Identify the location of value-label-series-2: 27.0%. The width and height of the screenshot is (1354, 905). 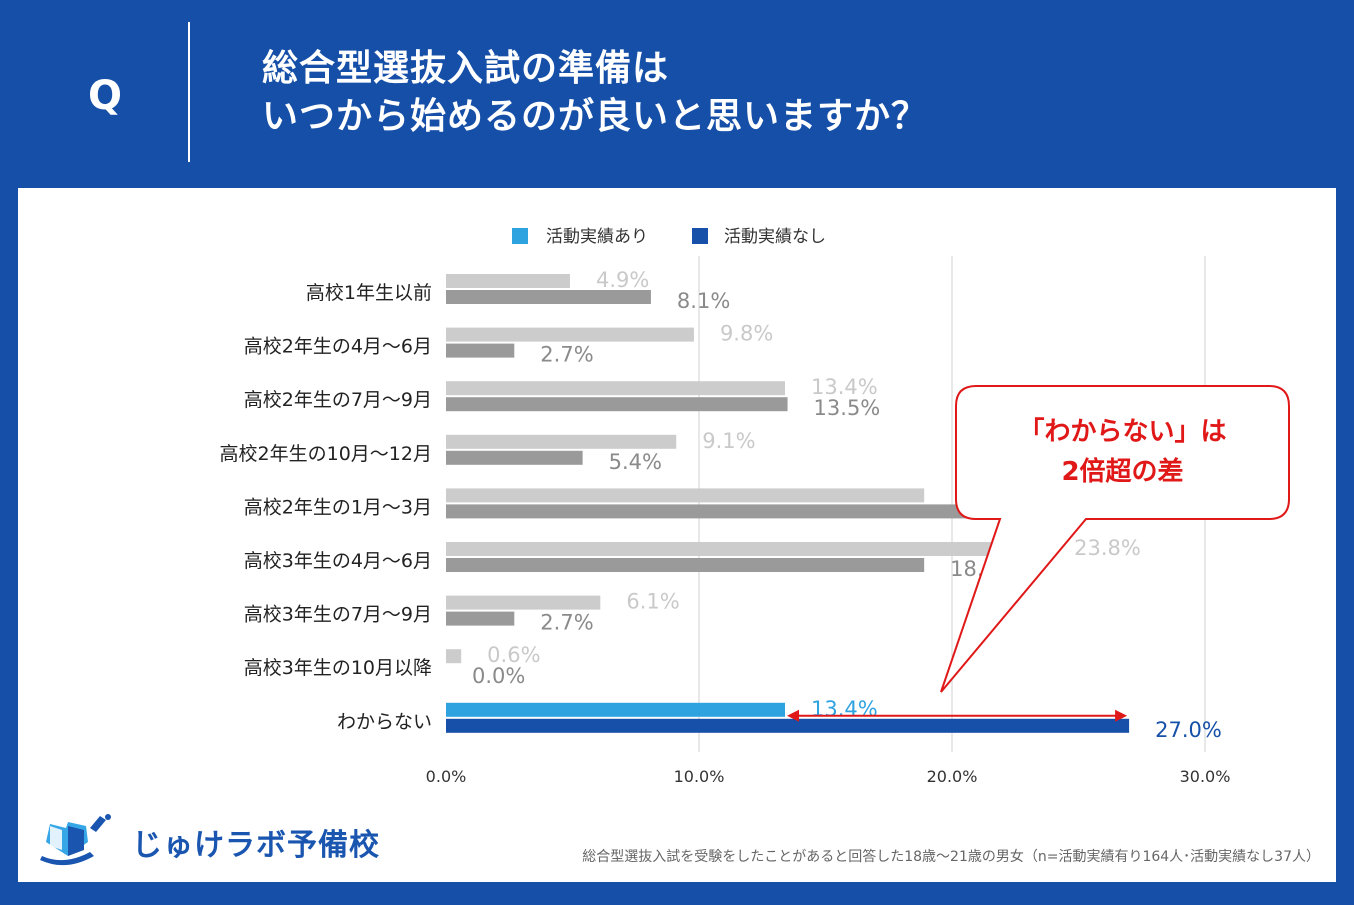
(1188, 730).